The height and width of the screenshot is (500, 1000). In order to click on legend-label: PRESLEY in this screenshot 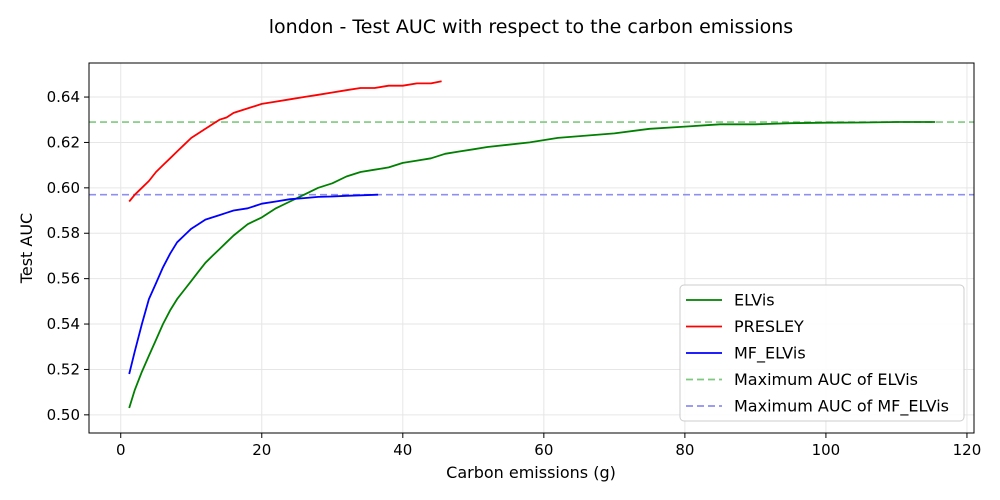, I will do `click(769, 326)`.